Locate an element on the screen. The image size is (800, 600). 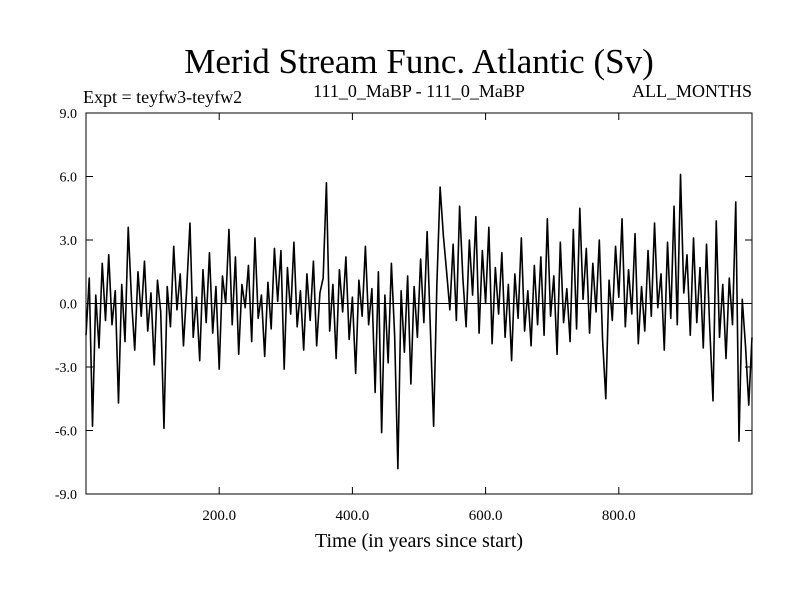
y-tick-label: 6.0 is located at coordinates (69, 178).